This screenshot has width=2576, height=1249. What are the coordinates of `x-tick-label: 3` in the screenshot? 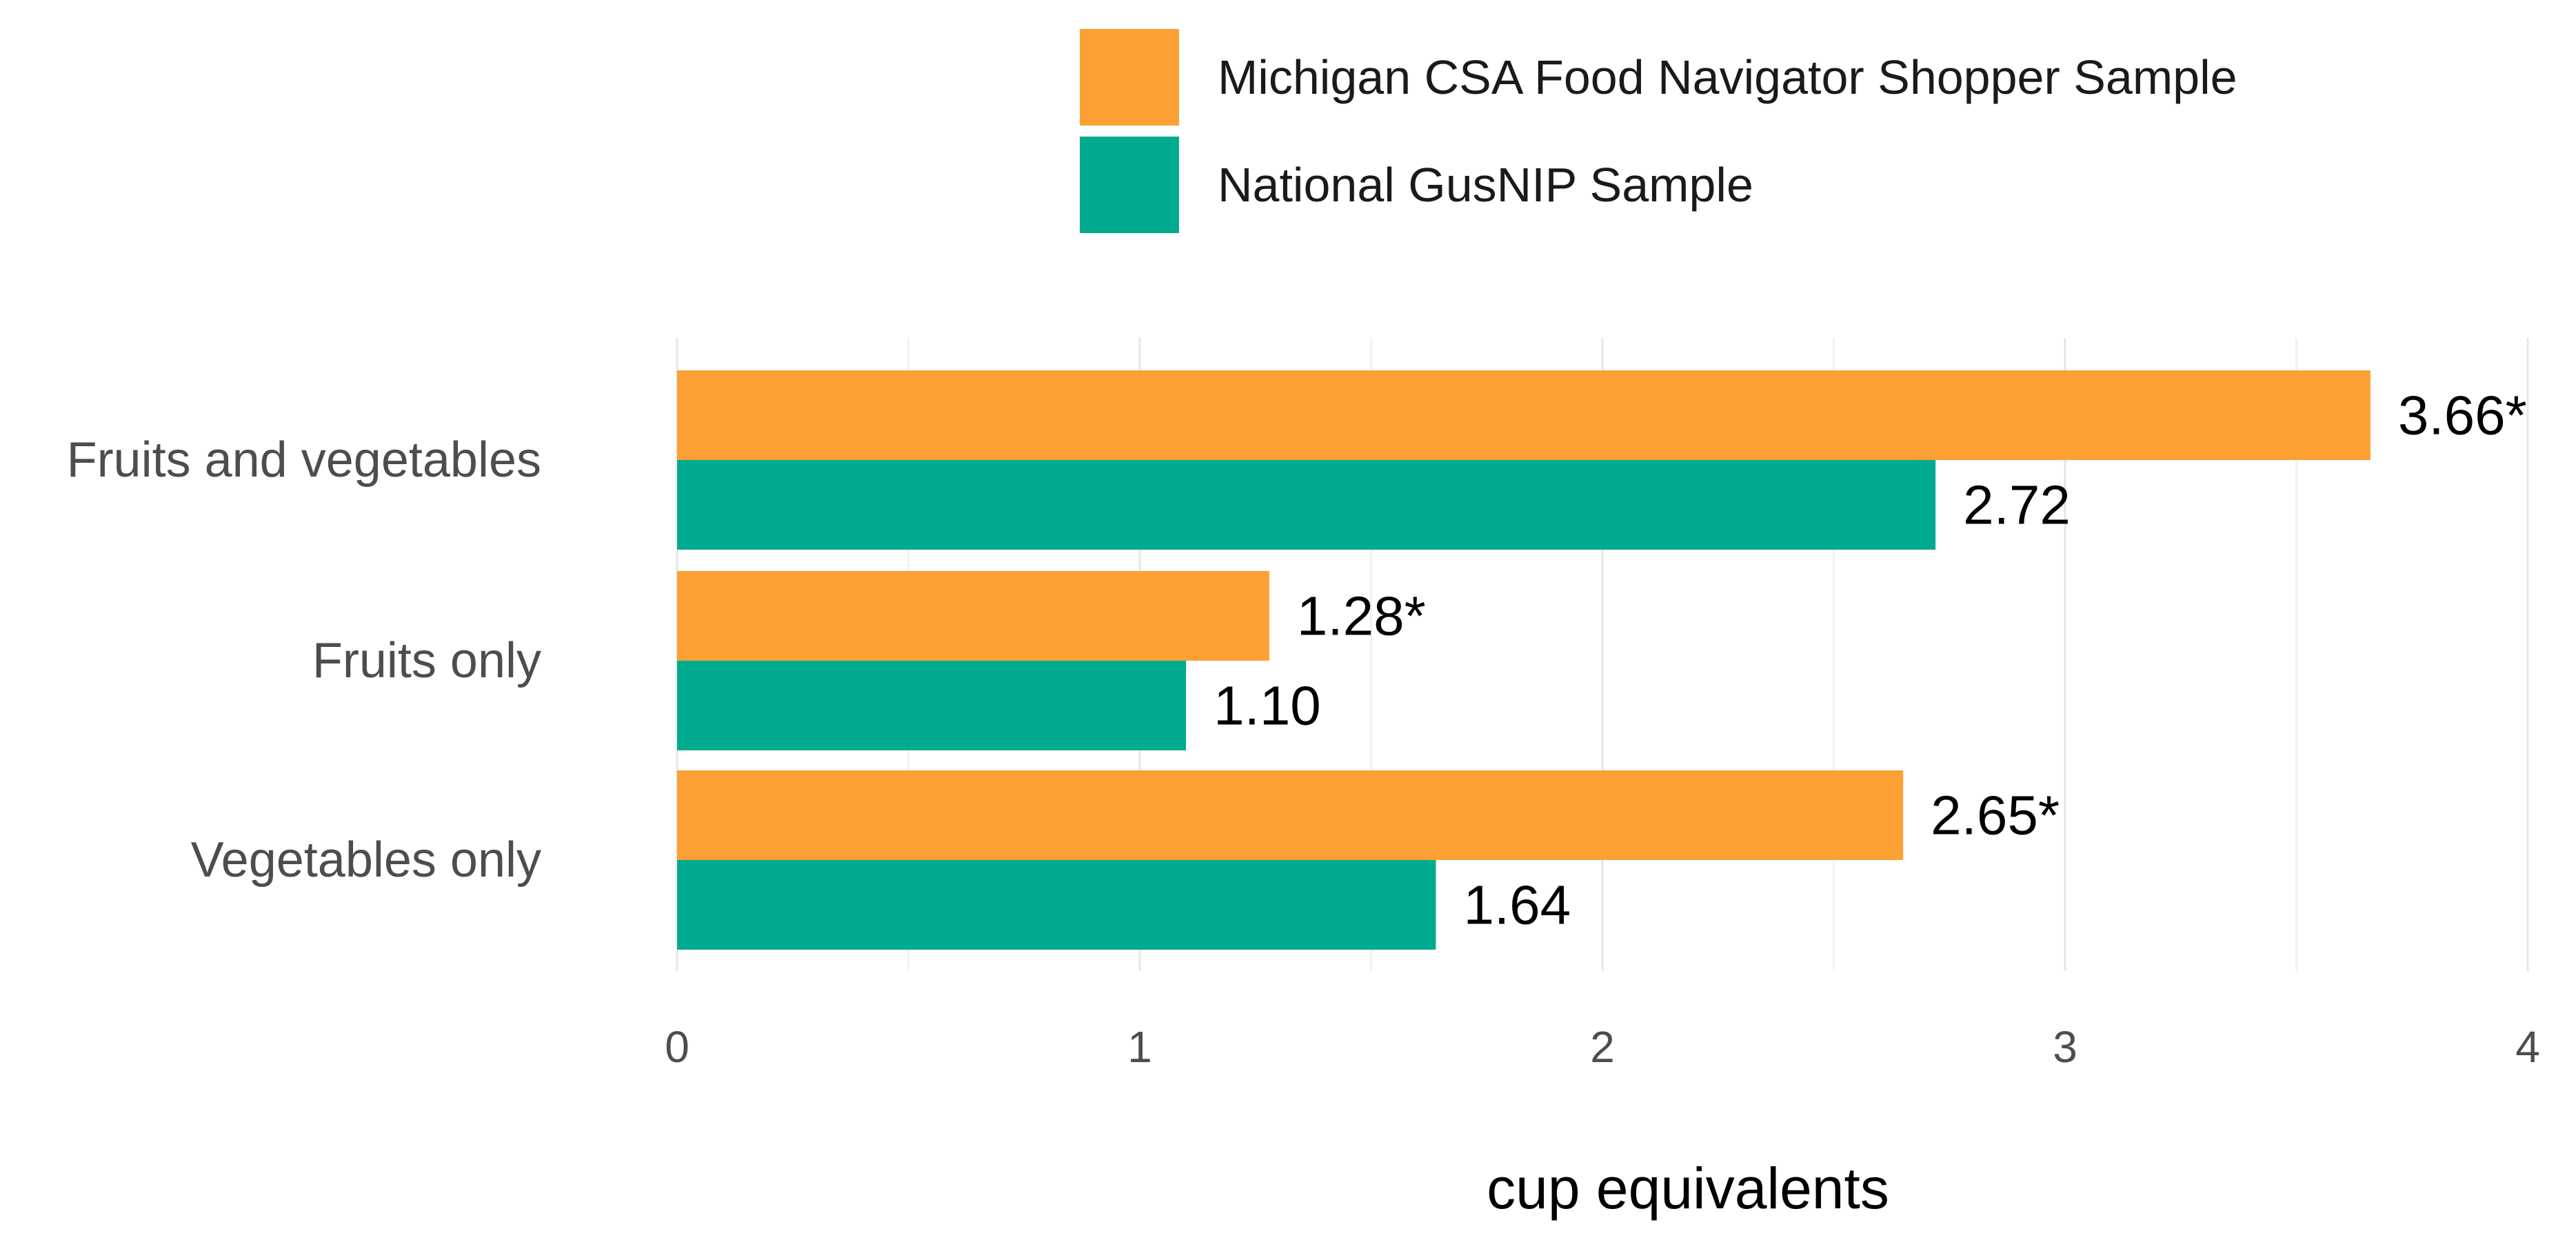 It's located at (2065, 1047).